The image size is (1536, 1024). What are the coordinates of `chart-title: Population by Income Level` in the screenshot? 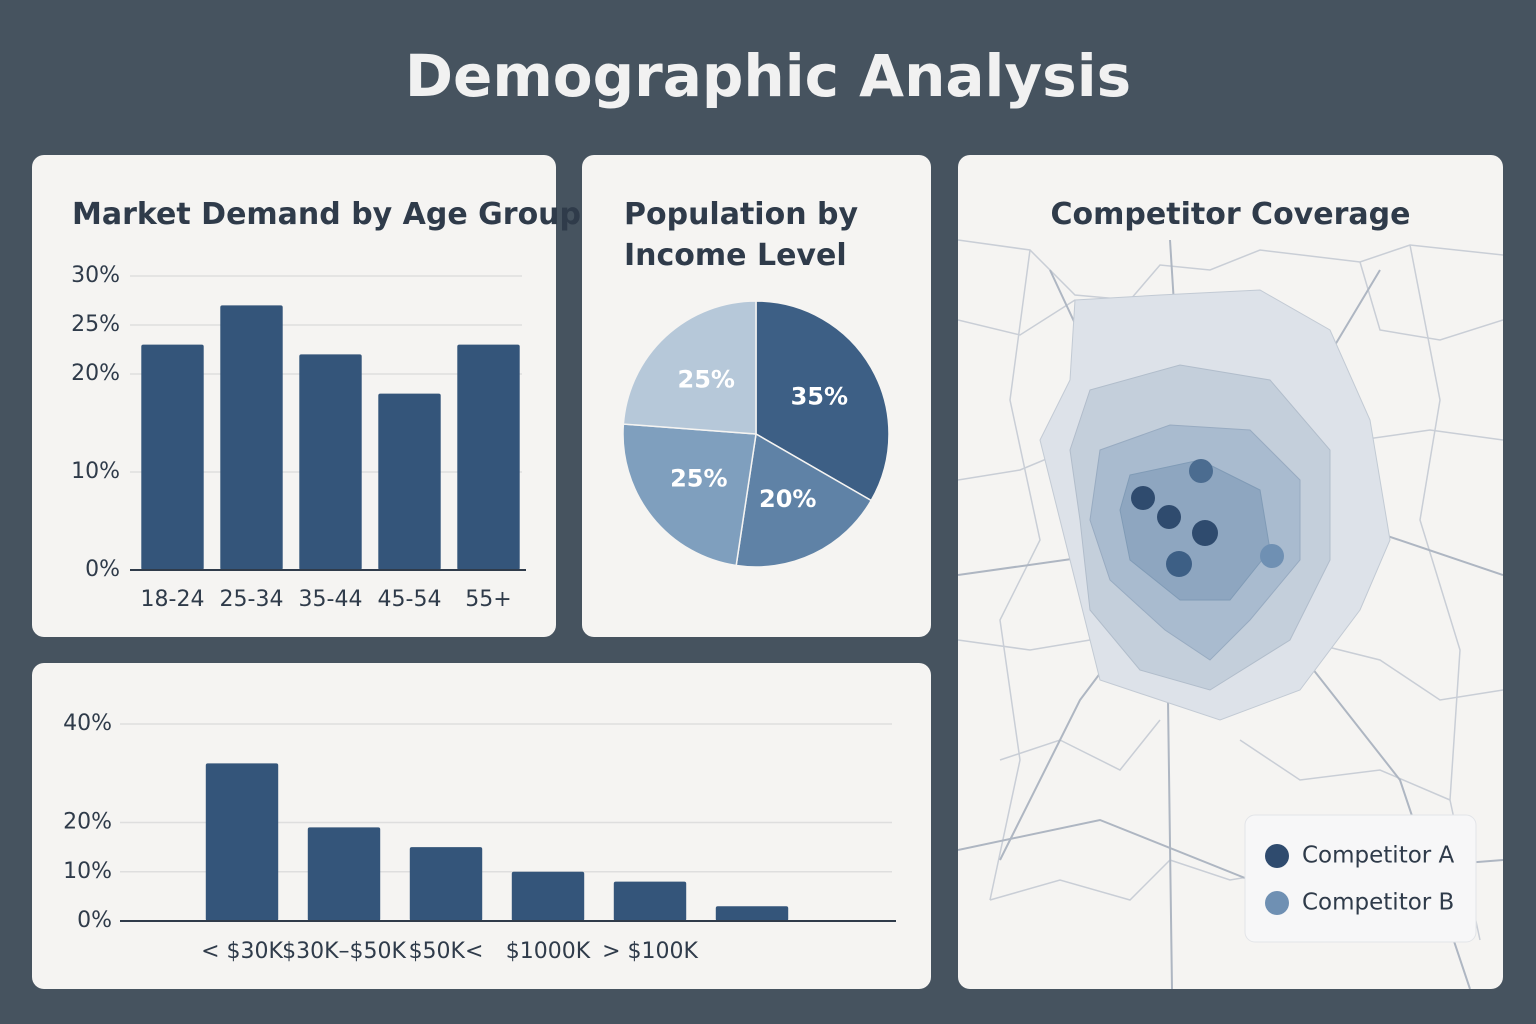 It's located at (741, 235).